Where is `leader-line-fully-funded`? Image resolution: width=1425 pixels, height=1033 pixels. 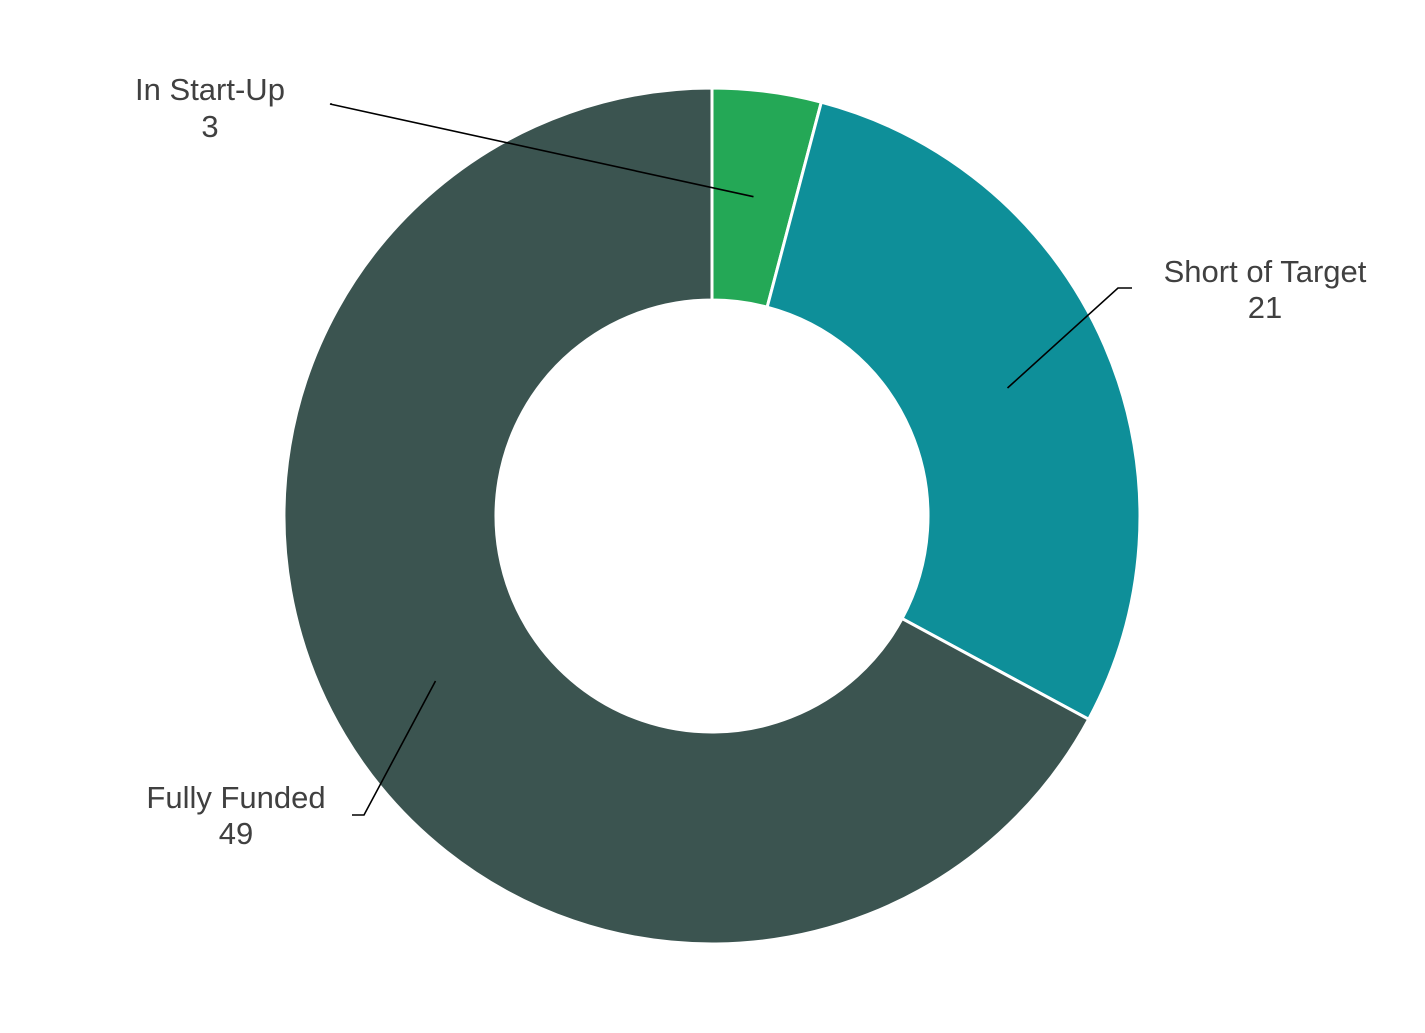 leader-line-fully-funded is located at coordinates (394, 748).